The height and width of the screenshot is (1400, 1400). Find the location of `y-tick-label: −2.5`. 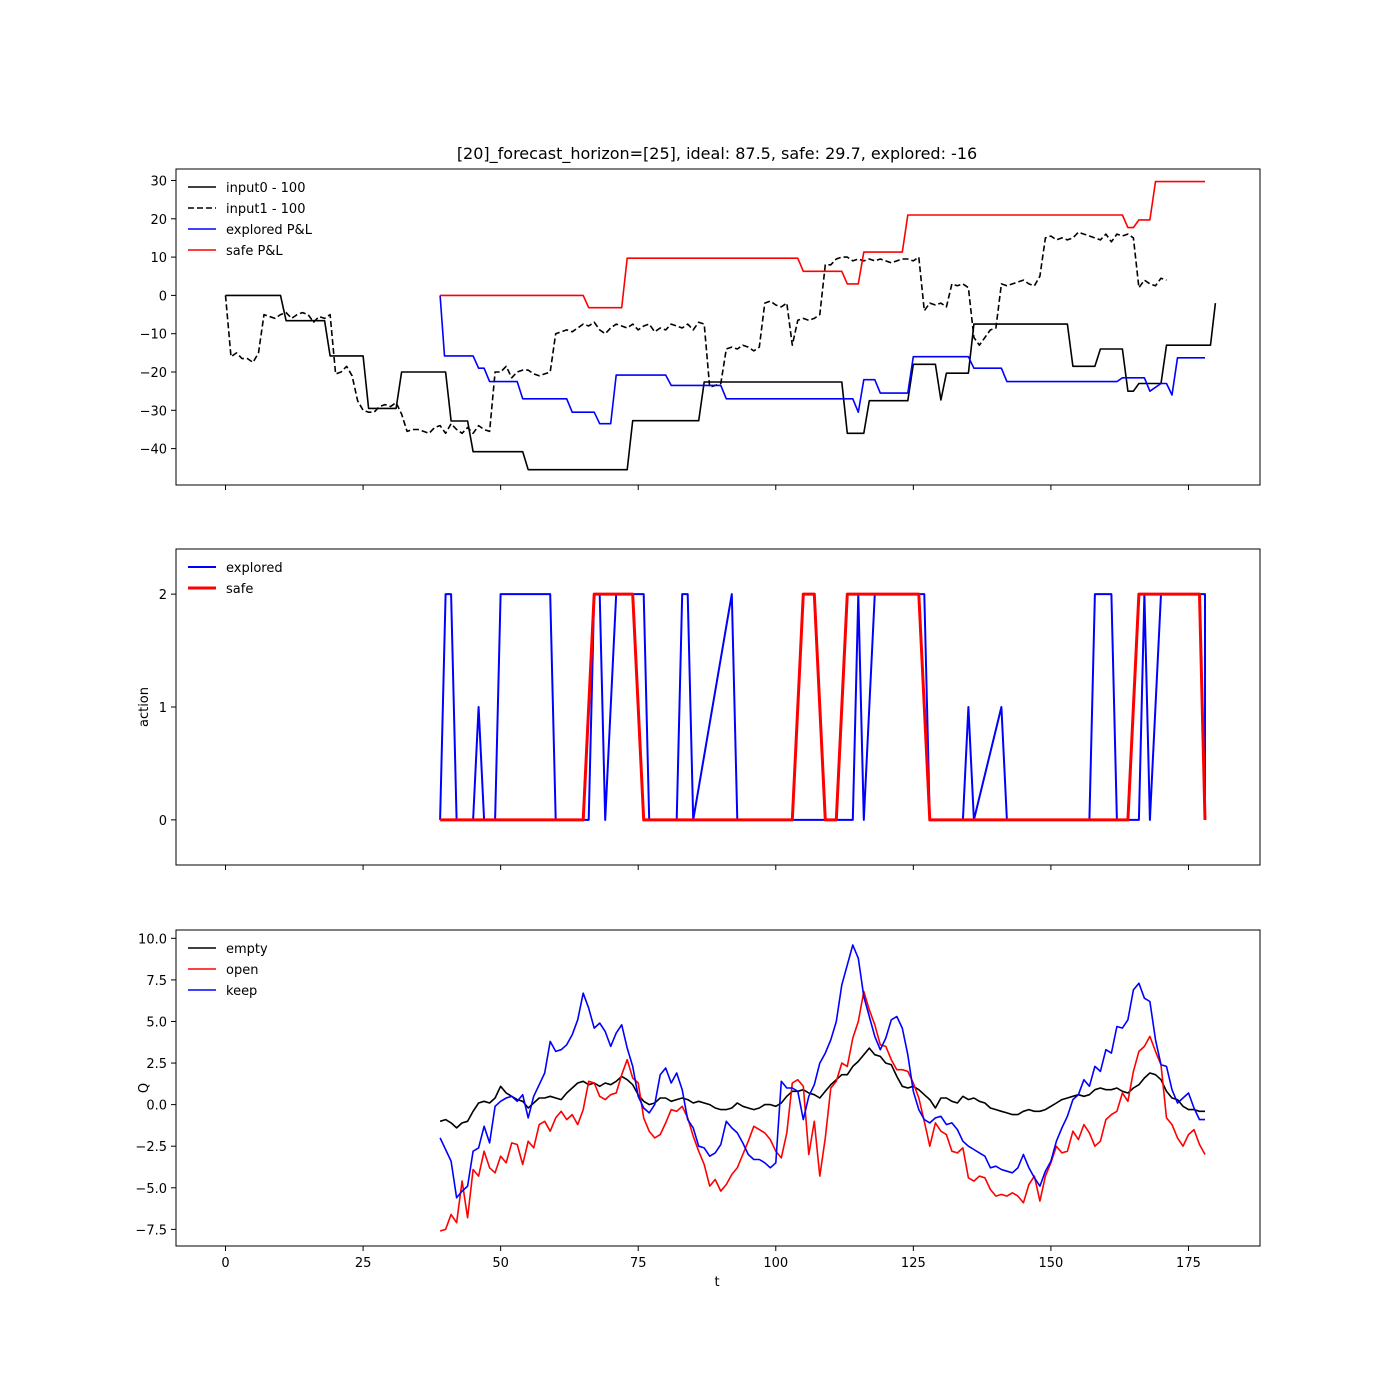

y-tick-label: −2.5 is located at coordinates (151, 1147).